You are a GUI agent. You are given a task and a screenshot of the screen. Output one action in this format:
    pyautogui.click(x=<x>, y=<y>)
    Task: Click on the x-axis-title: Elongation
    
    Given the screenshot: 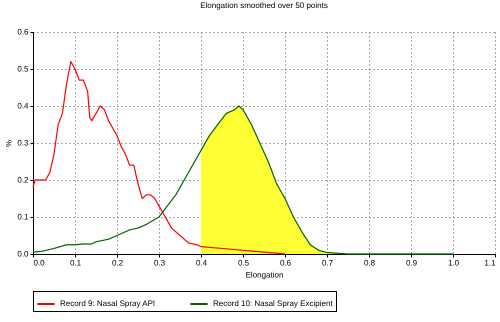 What is the action you would take?
    pyautogui.click(x=265, y=275)
    